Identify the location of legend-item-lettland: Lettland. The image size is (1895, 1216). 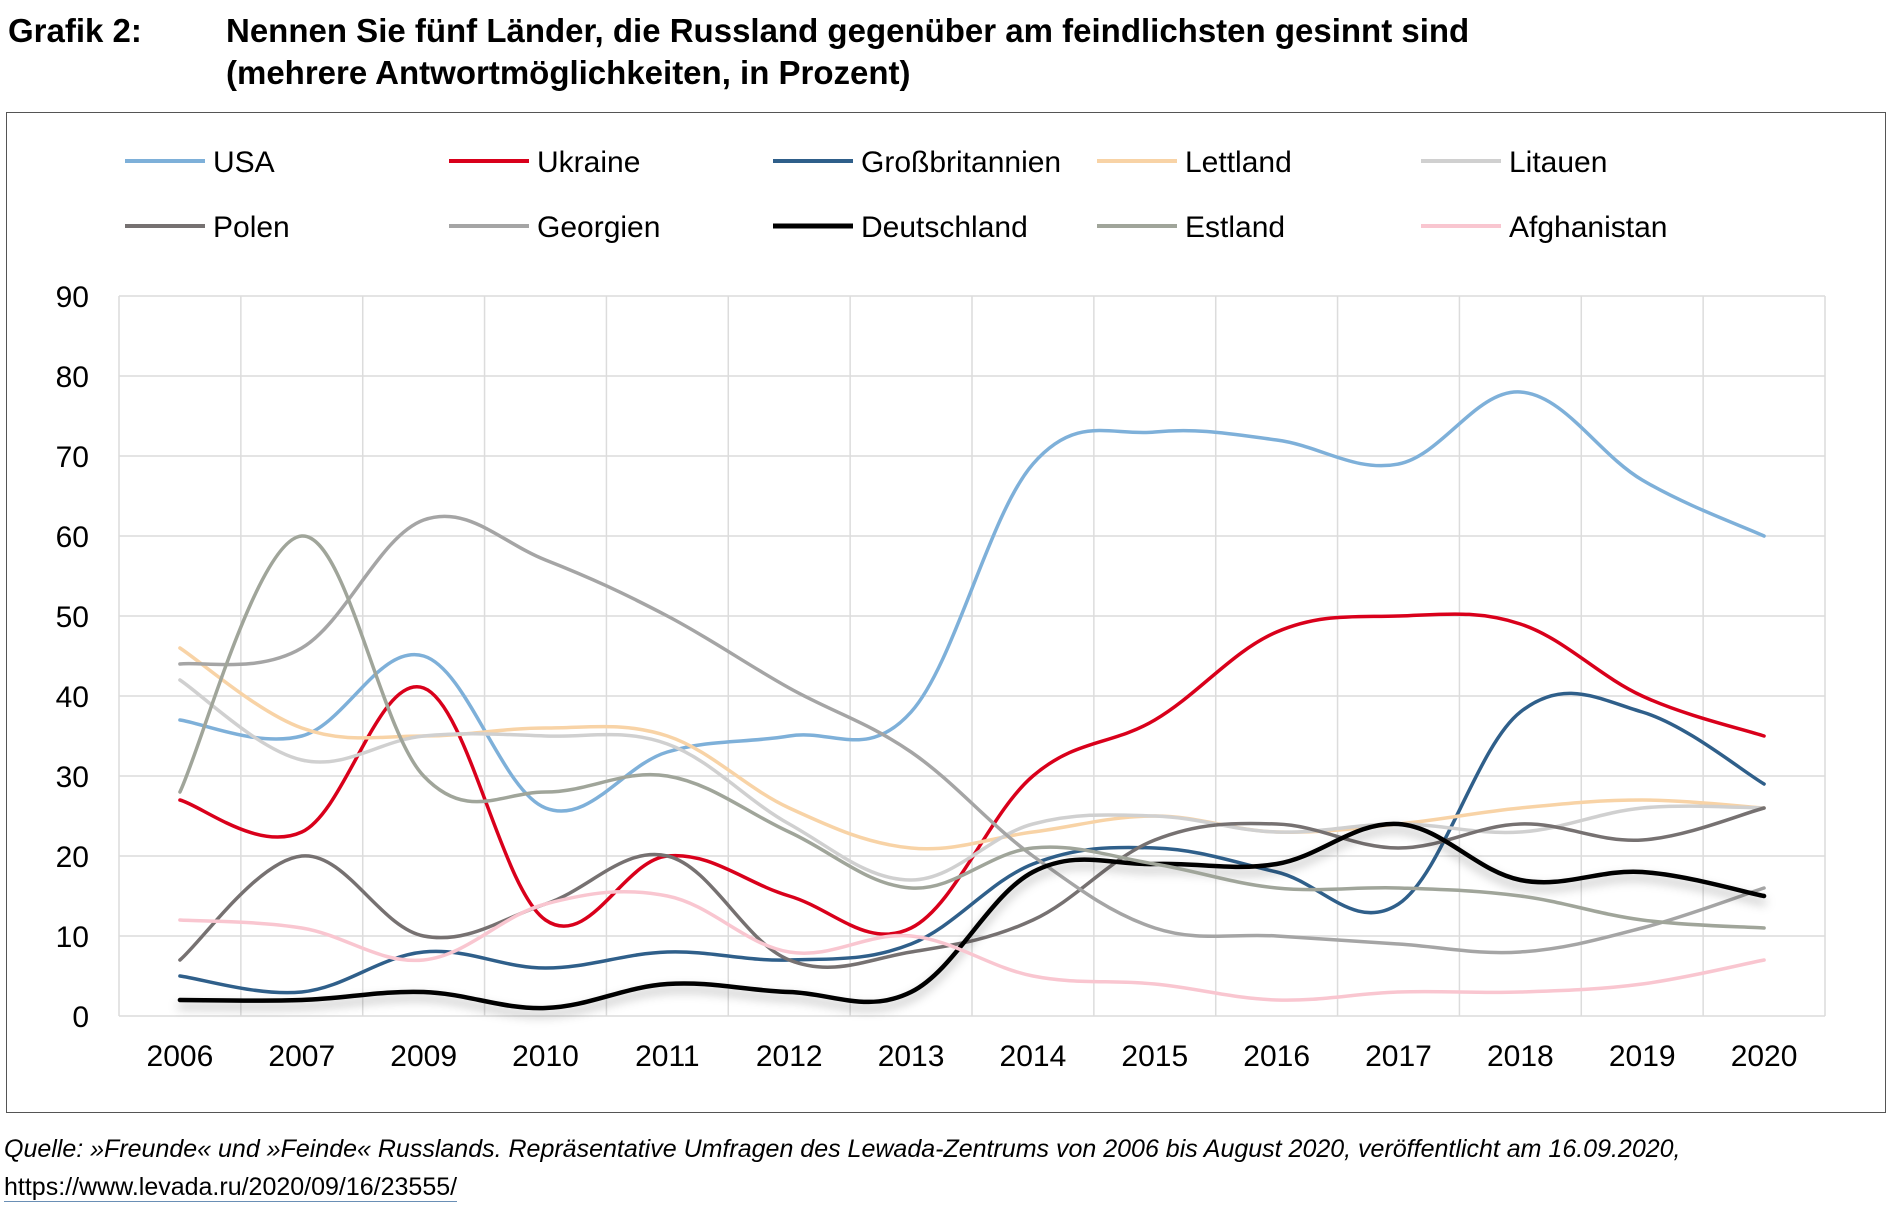
(1194, 162).